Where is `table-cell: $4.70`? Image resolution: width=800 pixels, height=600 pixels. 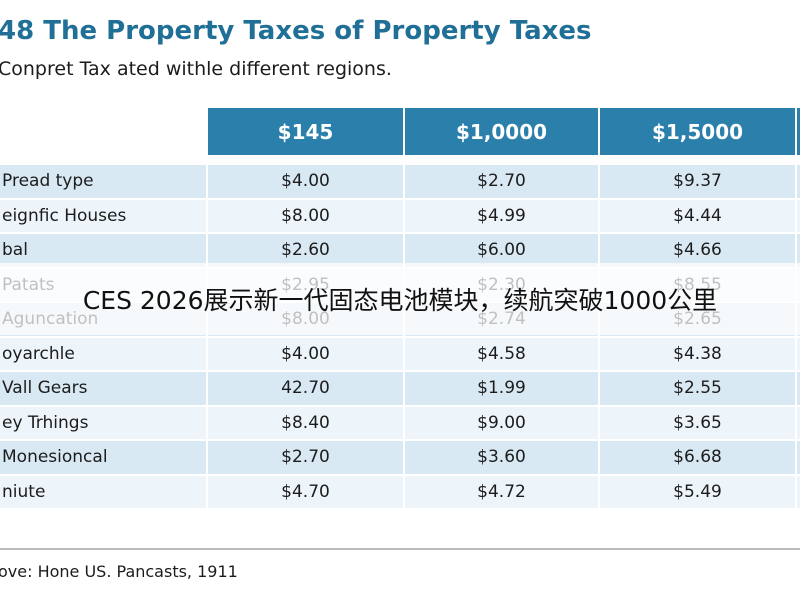 table-cell: $4.70 is located at coordinates (305, 491).